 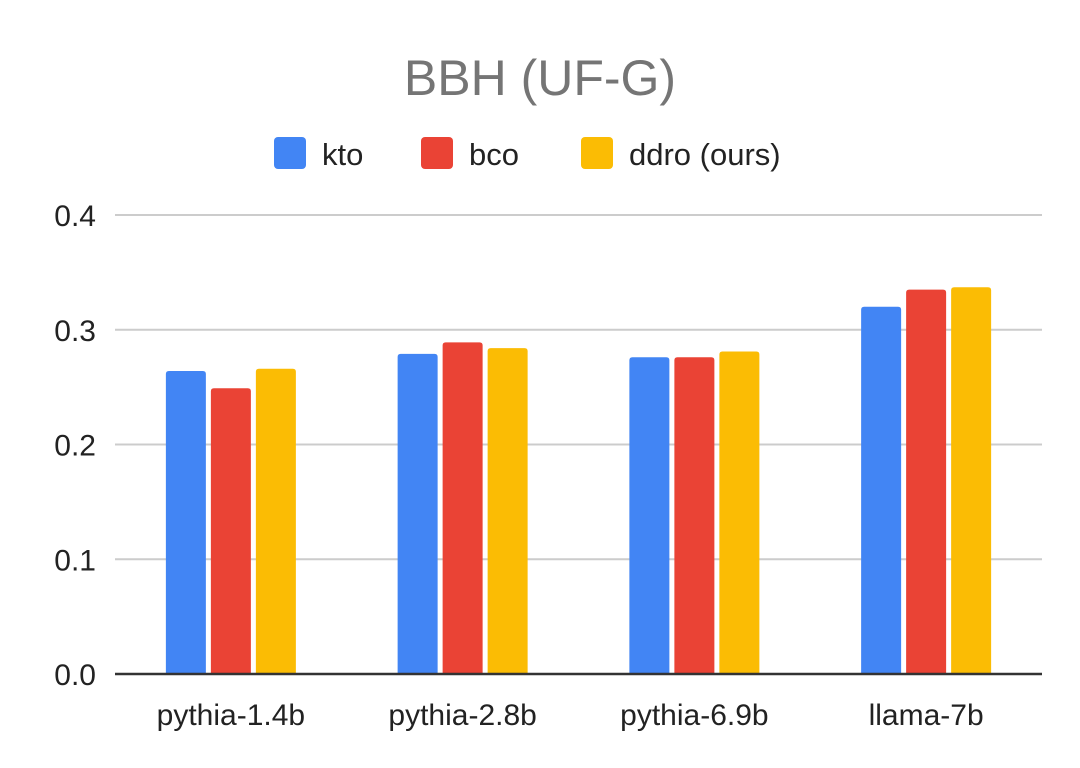 What do you see at coordinates (462, 715) in the screenshot?
I see `x-tick-label: pythia-2.8b` at bounding box center [462, 715].